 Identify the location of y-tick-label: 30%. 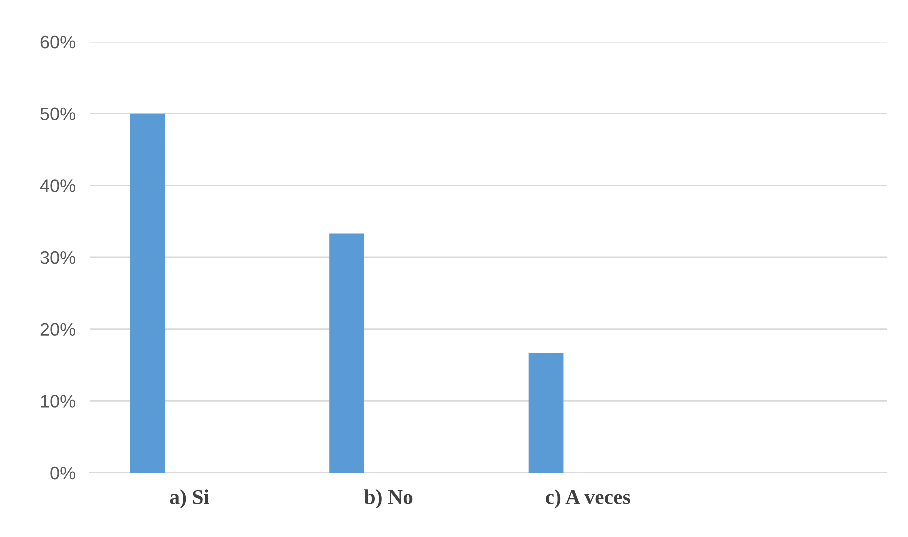
(58, 257).